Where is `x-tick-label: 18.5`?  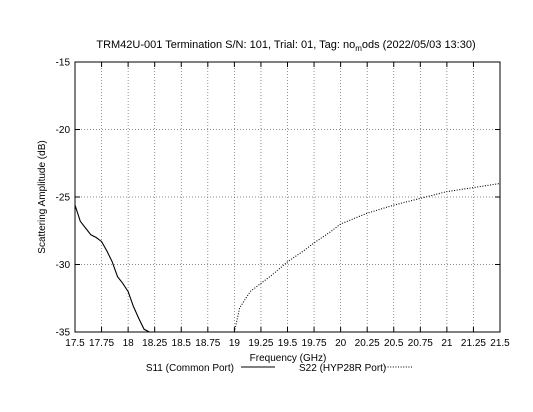 x-tick-label: 18.5 is located at coordinates (182, 343).